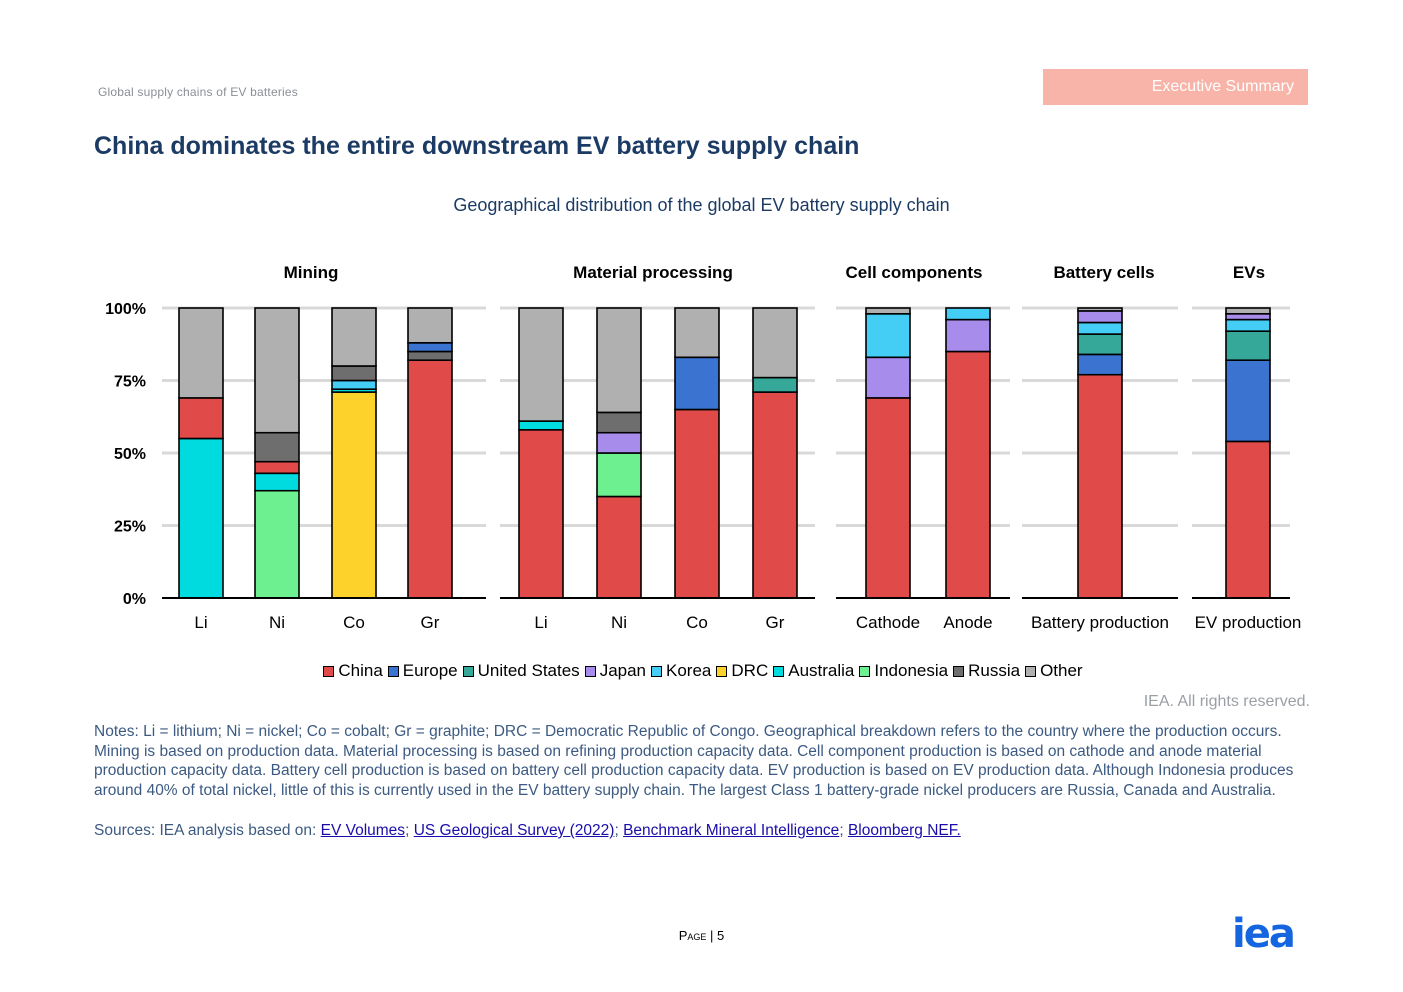 The width and height of the screenshot is (1403, 992). I want to click on legend-item: Other, so click(1052, 671).